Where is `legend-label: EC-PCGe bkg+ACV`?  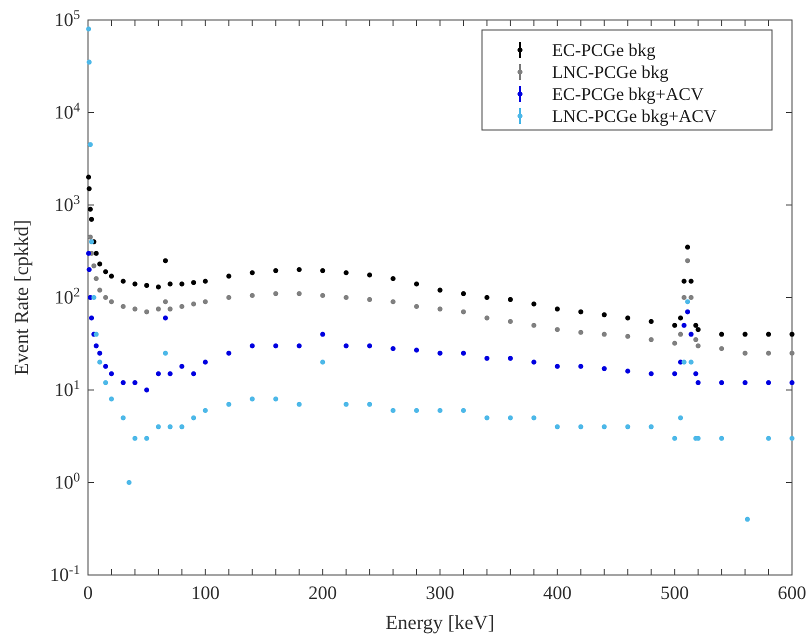
legend-label: EC-PCGe bkg+ACV is located at coordinates (628, 94).